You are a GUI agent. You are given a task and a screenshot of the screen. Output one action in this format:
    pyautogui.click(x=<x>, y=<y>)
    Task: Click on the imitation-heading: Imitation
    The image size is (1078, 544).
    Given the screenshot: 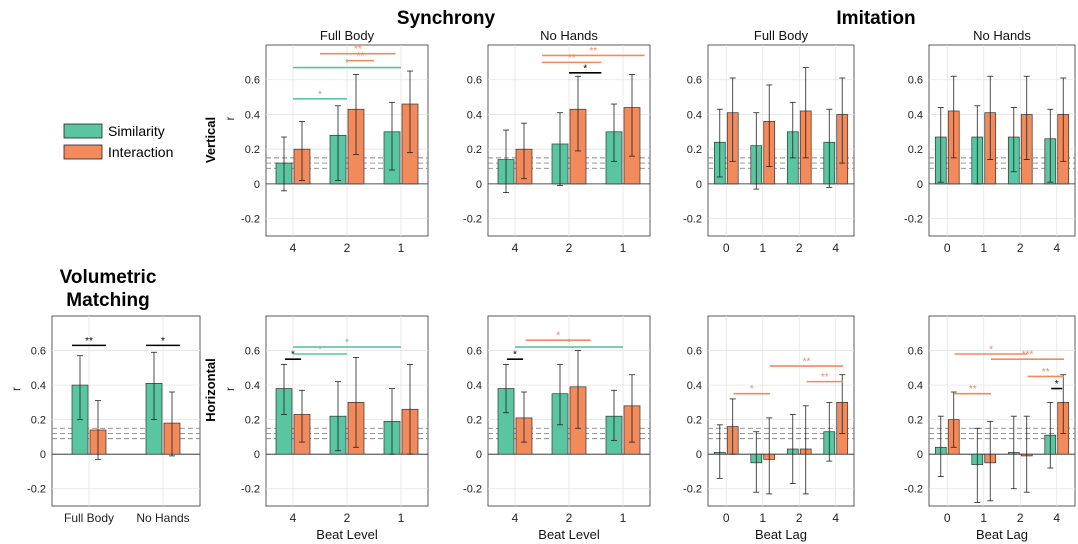 What is the action you would take?
    pyautogui.click(x=875, y=18)
    